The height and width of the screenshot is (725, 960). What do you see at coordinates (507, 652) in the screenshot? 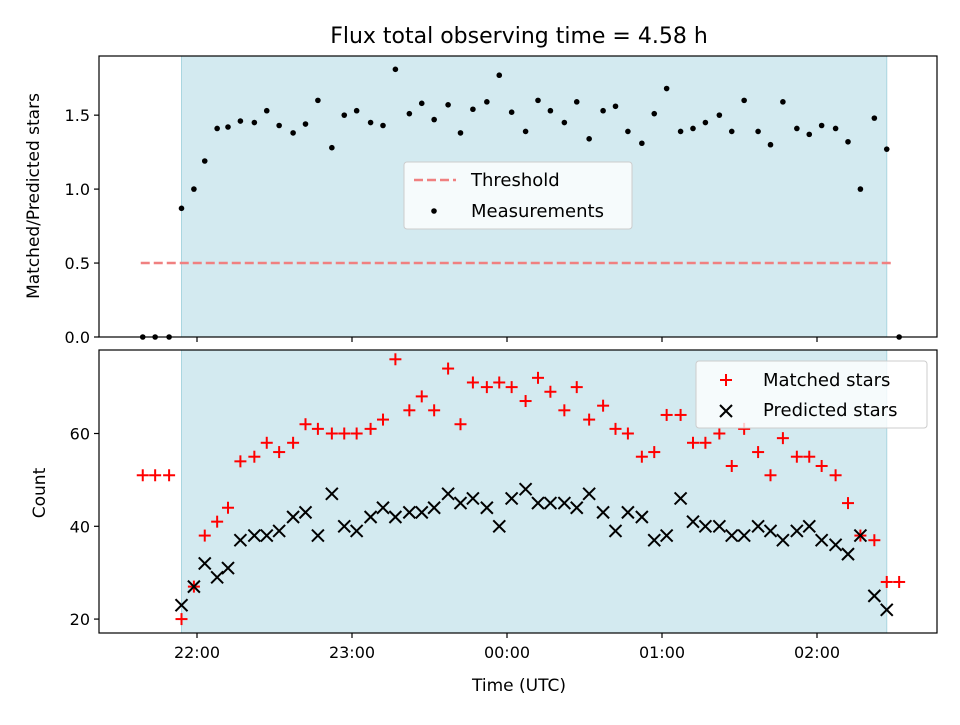
I see `xtick-label: 00:00` at bounding box center [507, 652].